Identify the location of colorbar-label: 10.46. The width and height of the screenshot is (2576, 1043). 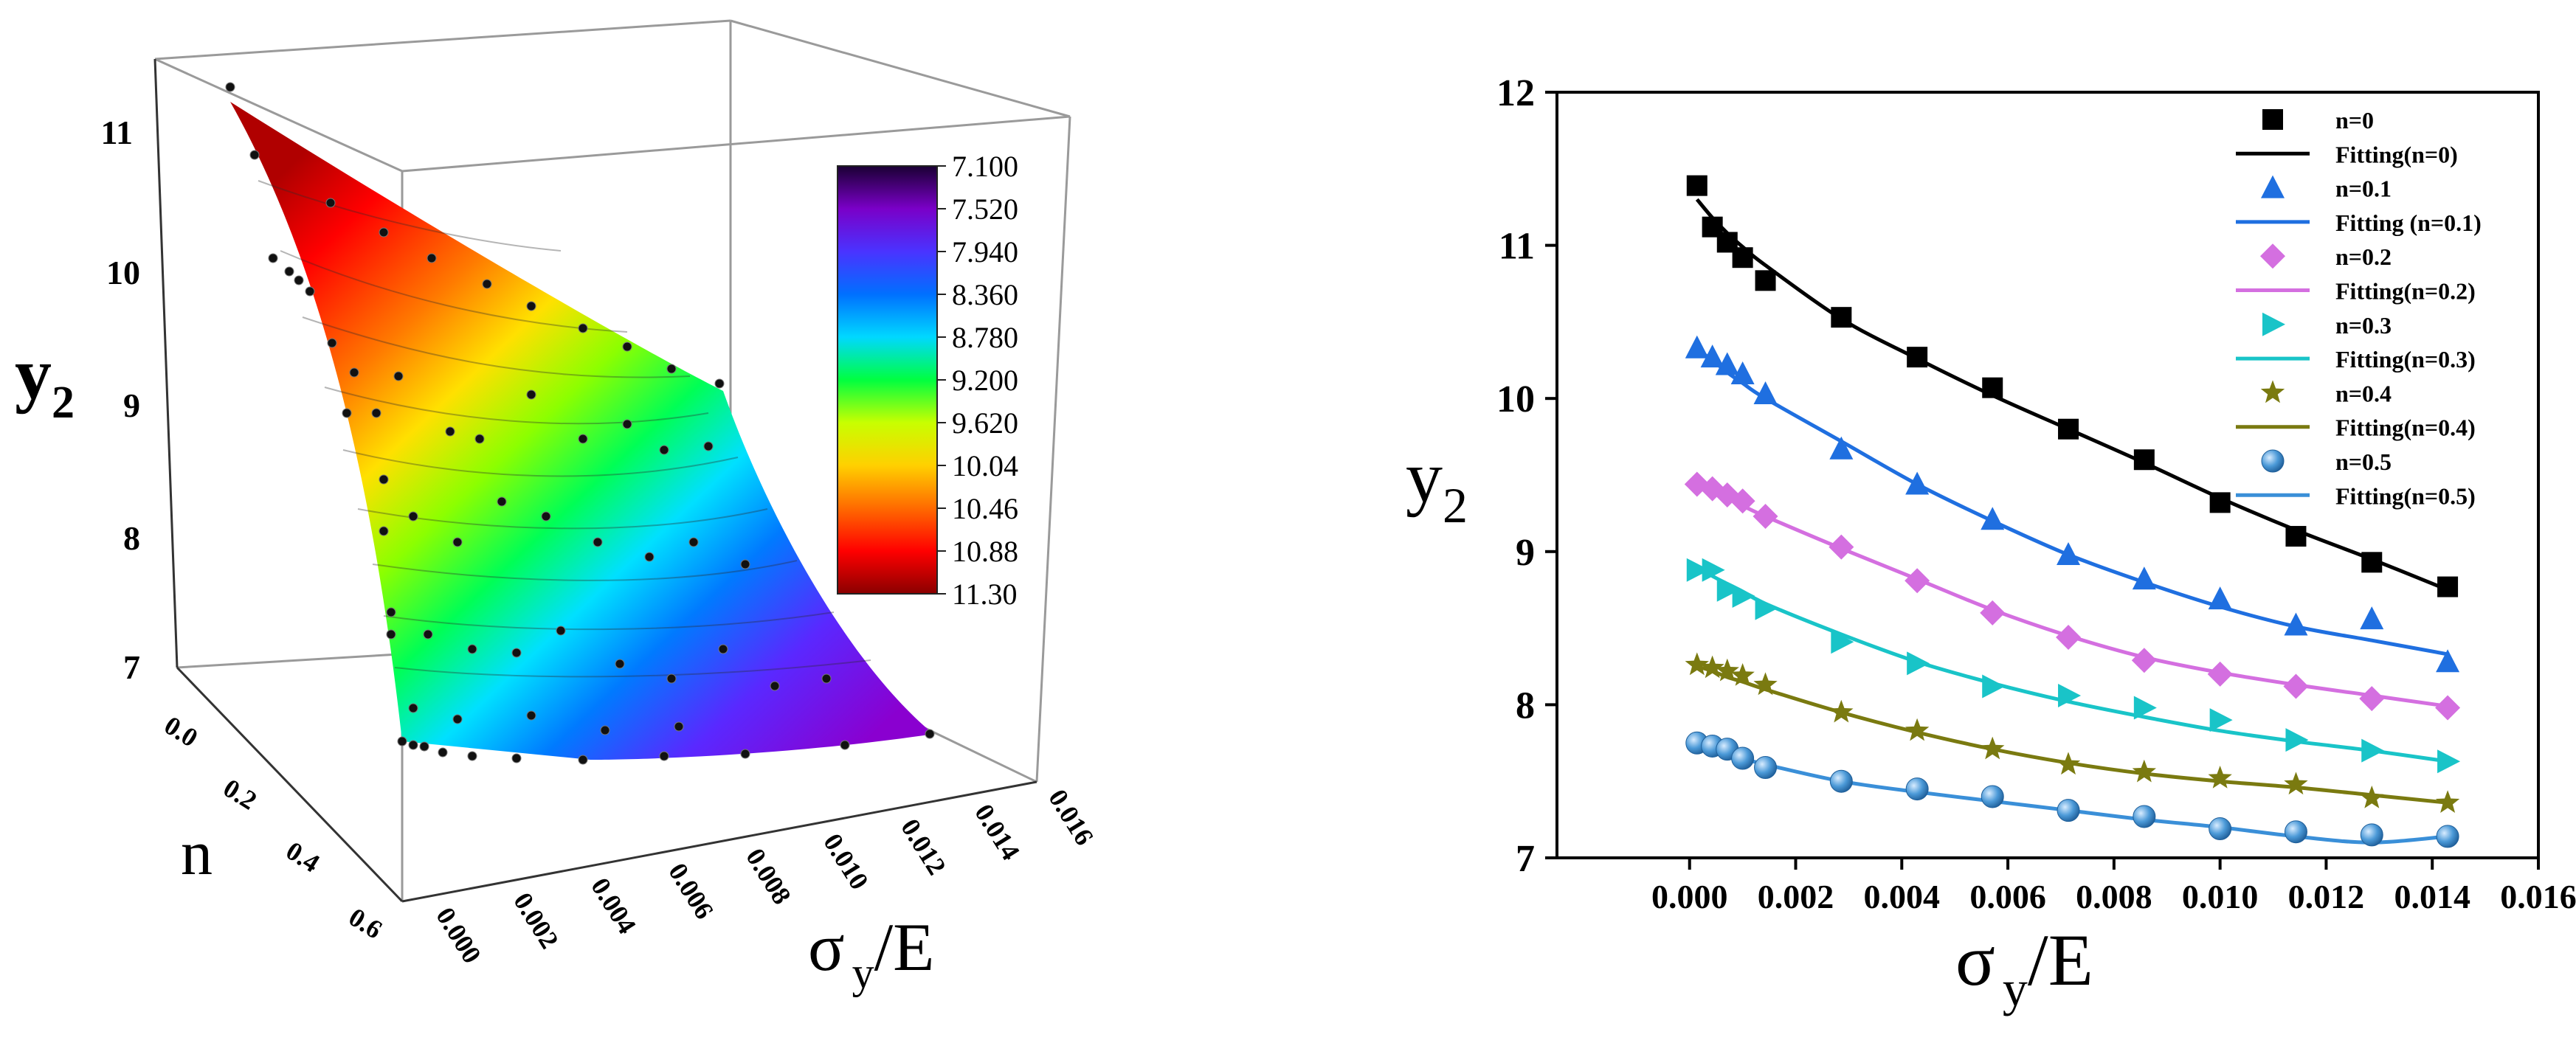
(985, 508).